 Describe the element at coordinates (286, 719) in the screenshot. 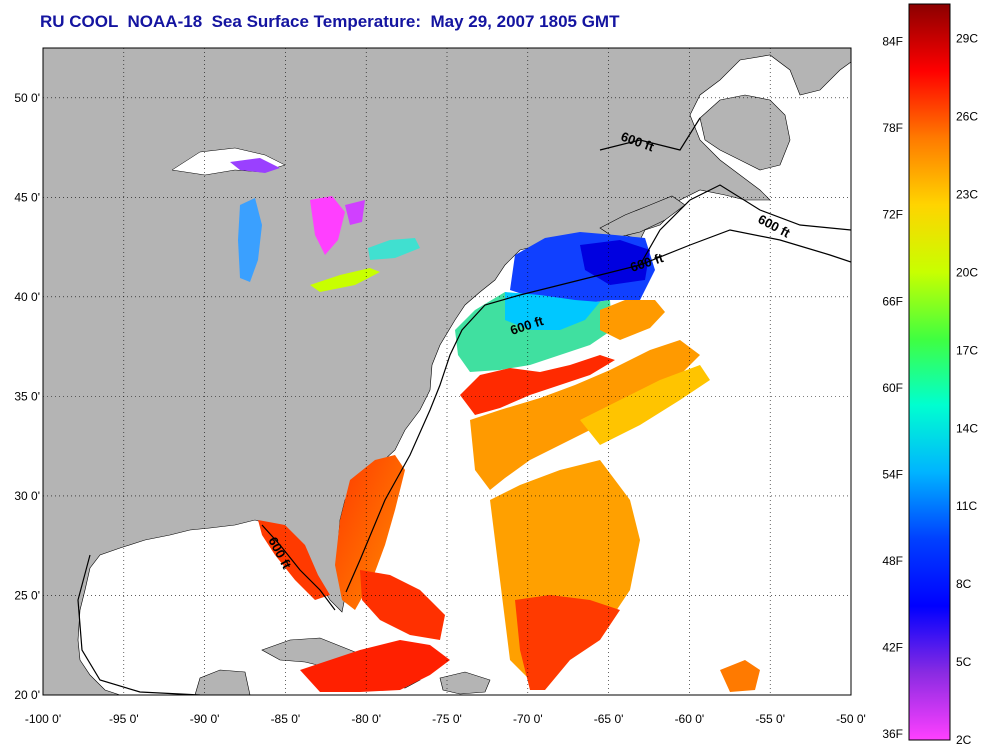

I see `longitude-tick-label: -85 0'` at that location.